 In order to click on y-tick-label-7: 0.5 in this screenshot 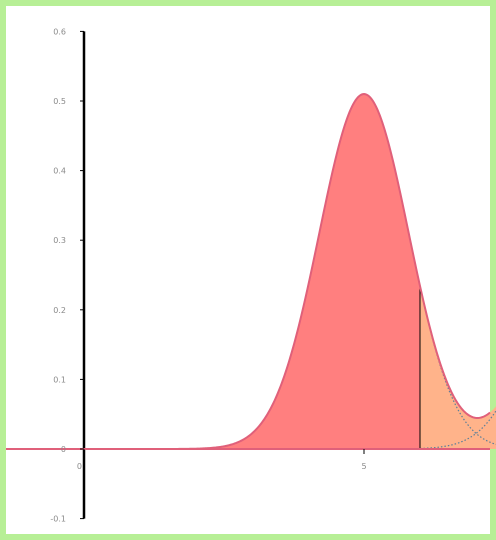, I will do `click(59, 101)`.